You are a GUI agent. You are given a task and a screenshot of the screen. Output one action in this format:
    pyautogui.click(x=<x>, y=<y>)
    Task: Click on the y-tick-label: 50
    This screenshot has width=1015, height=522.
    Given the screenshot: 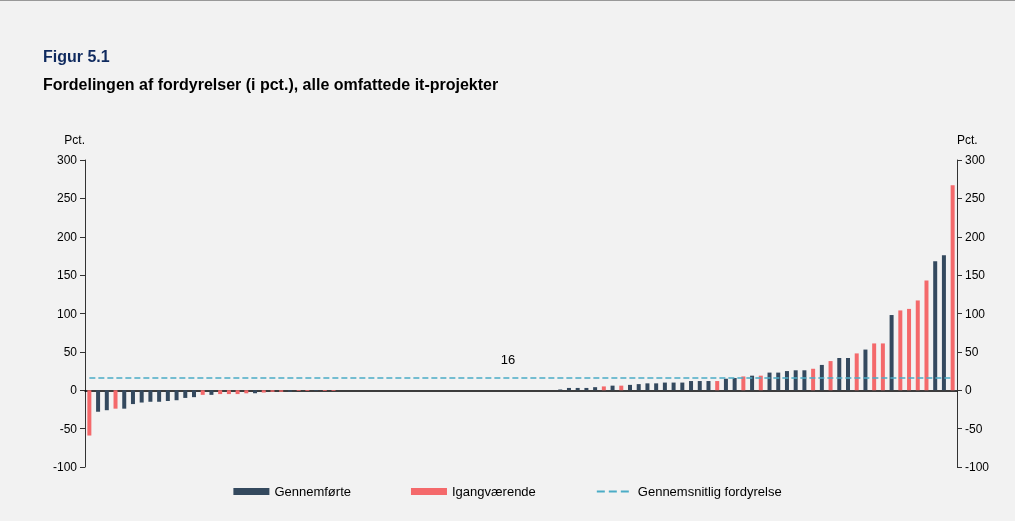 What is the action you would take?
    pyautogui.click(x=70, y=351)
    